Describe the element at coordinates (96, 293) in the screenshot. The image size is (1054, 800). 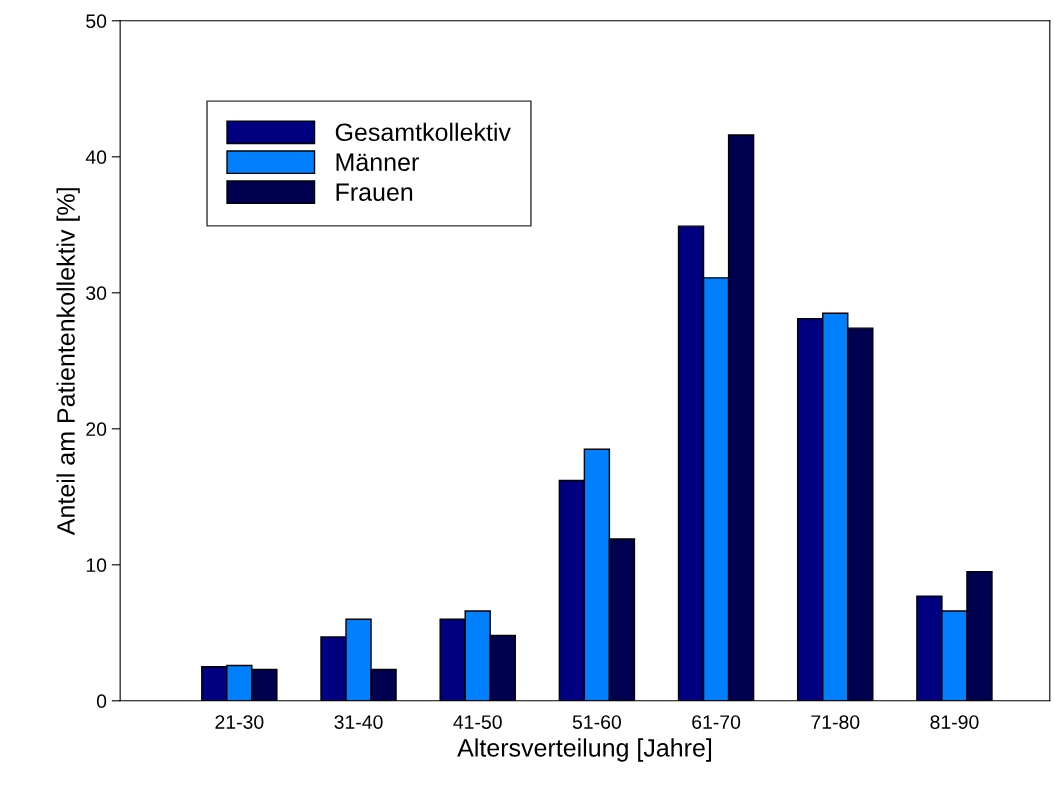
I see `y-tick-label: 30` at that location.